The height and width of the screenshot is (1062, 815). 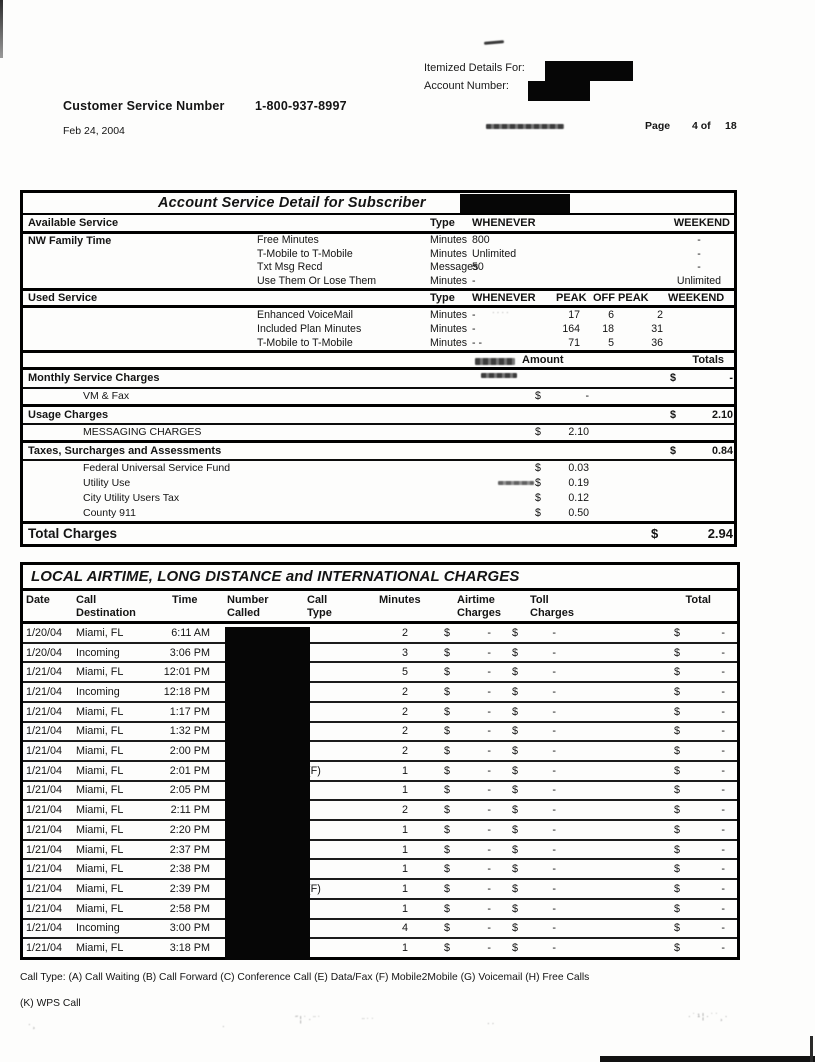 What do you see at coordinates (380, 733) in the screenshot?
I see `call-detail-row: 1/21/04 Miami, FL 1:32 PM 2 $ - $ - $ -` at bounding box center [380, 733].